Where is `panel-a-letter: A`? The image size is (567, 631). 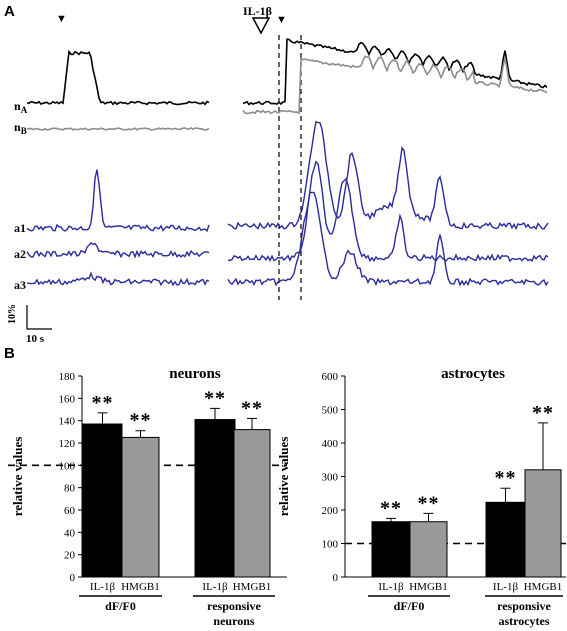 panel-a-letter: A is located at coordinates (9, 11).